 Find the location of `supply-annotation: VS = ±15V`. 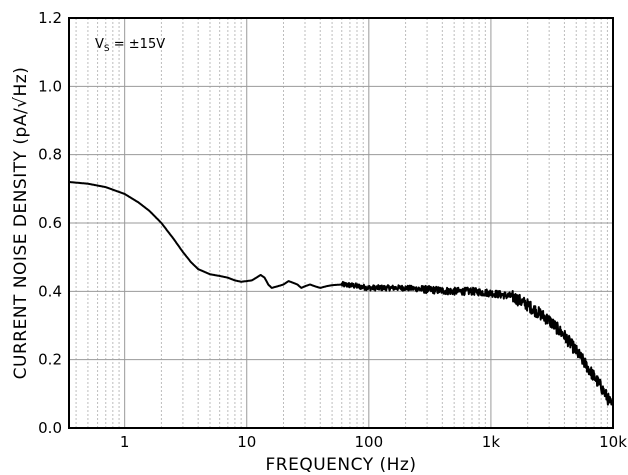

supply-annotation: VS = ±15V is located at coordinates (130, 45).